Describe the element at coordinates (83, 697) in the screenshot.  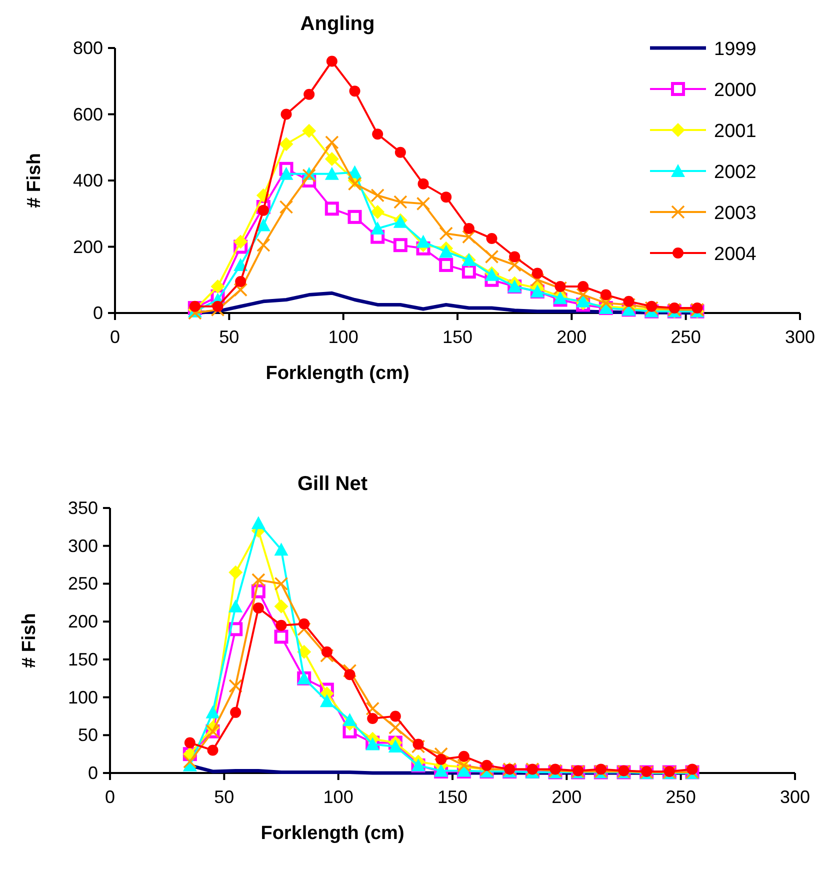
I see `y-tick-label: 100` at that location.